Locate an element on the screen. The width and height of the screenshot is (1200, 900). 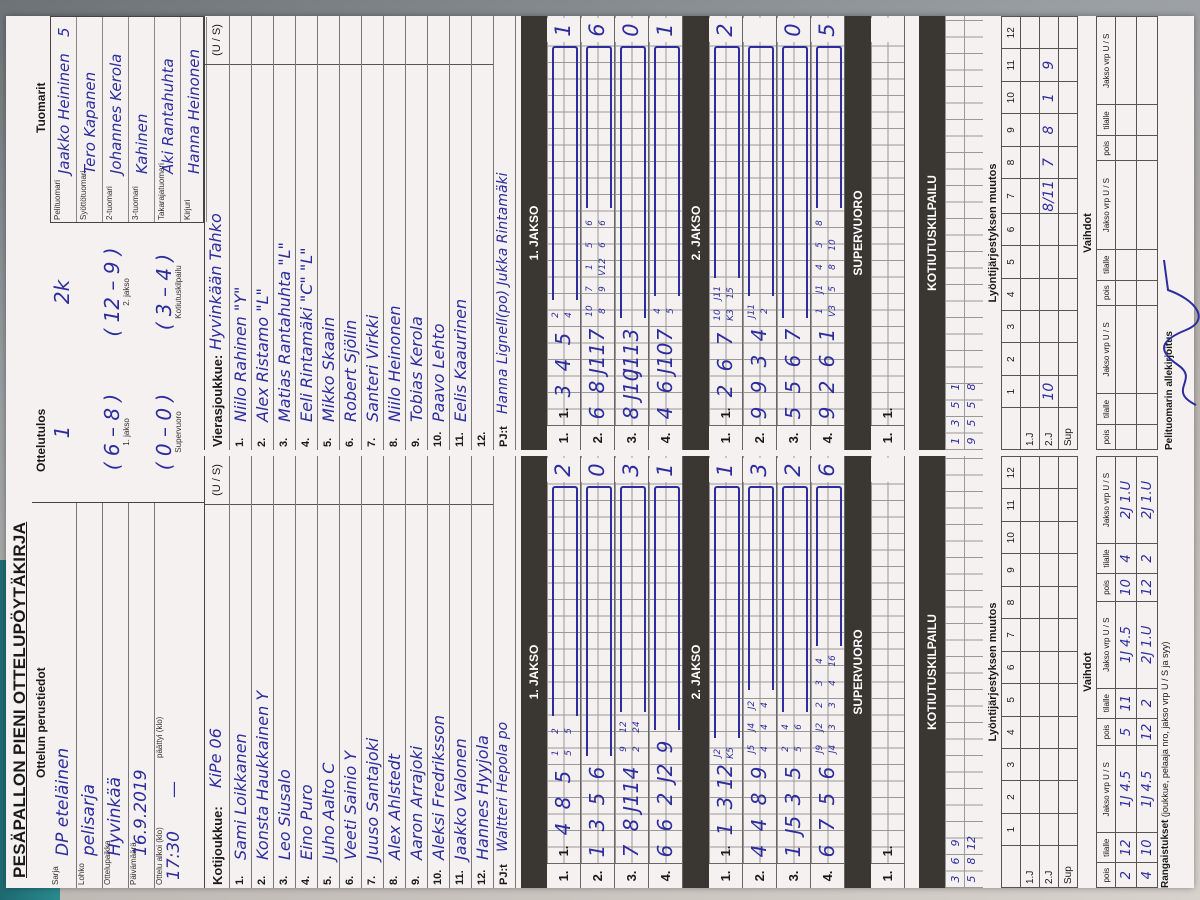
play-mark: 1 is located at coordinates (597, 851).